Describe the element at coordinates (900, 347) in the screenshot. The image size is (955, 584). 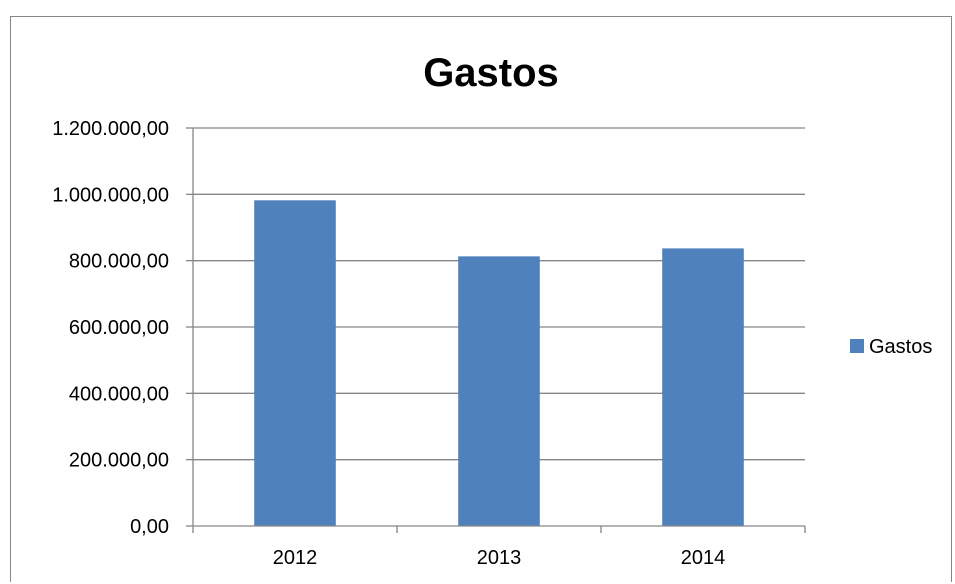
I see `legend-label: Gastos` at that location.